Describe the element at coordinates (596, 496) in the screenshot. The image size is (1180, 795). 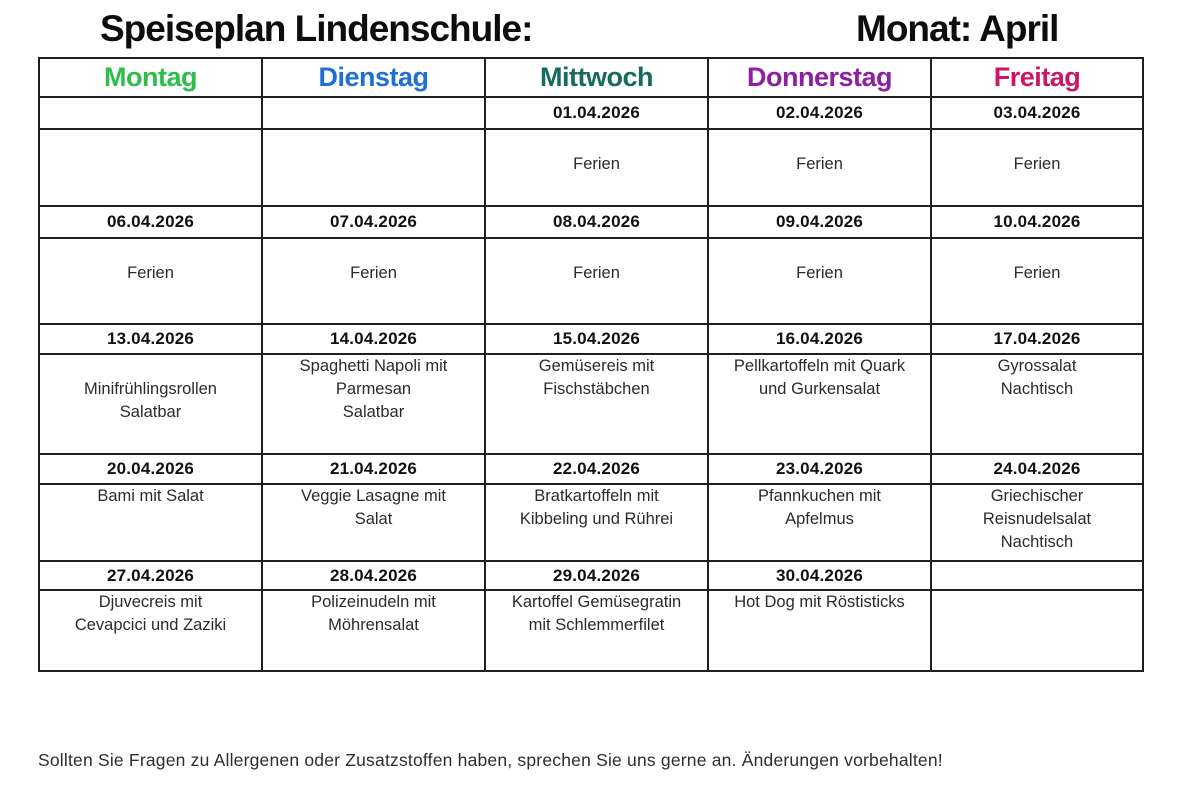
I see `meal-line: Bratkartoffeln mit` at that location.